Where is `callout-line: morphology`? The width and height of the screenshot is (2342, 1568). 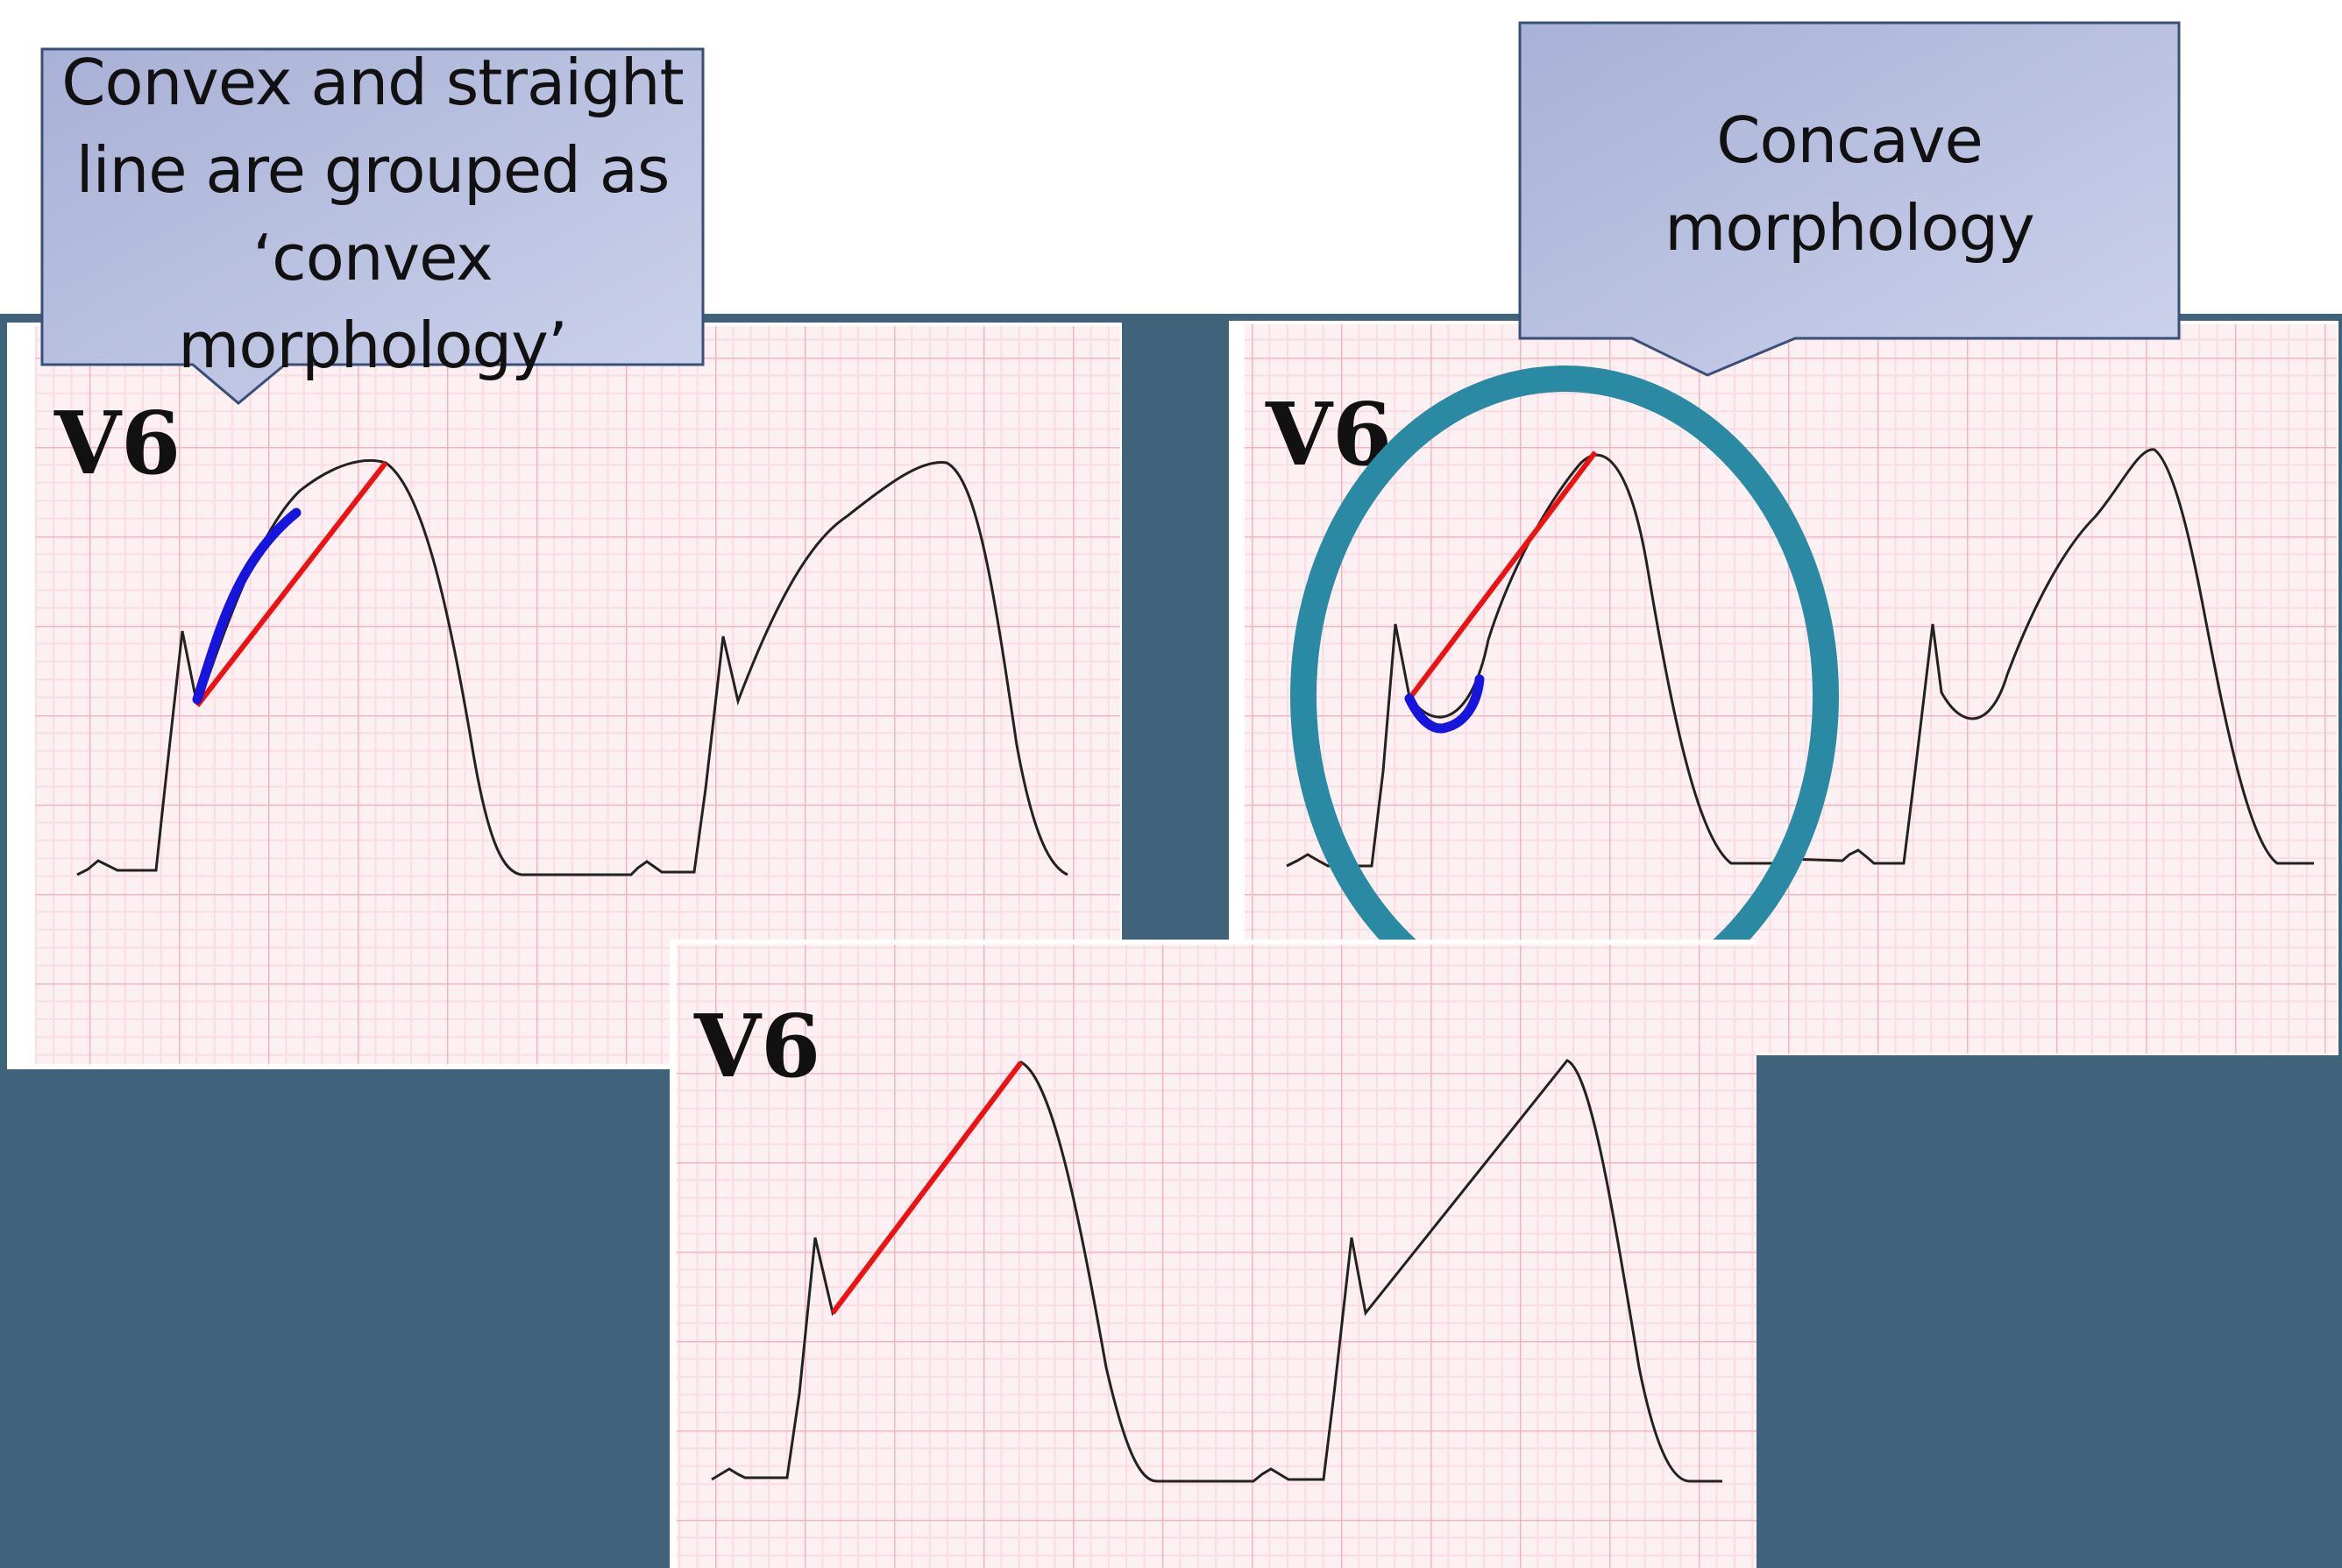 callout-line: morphology is located at coordinates (1849, 228).